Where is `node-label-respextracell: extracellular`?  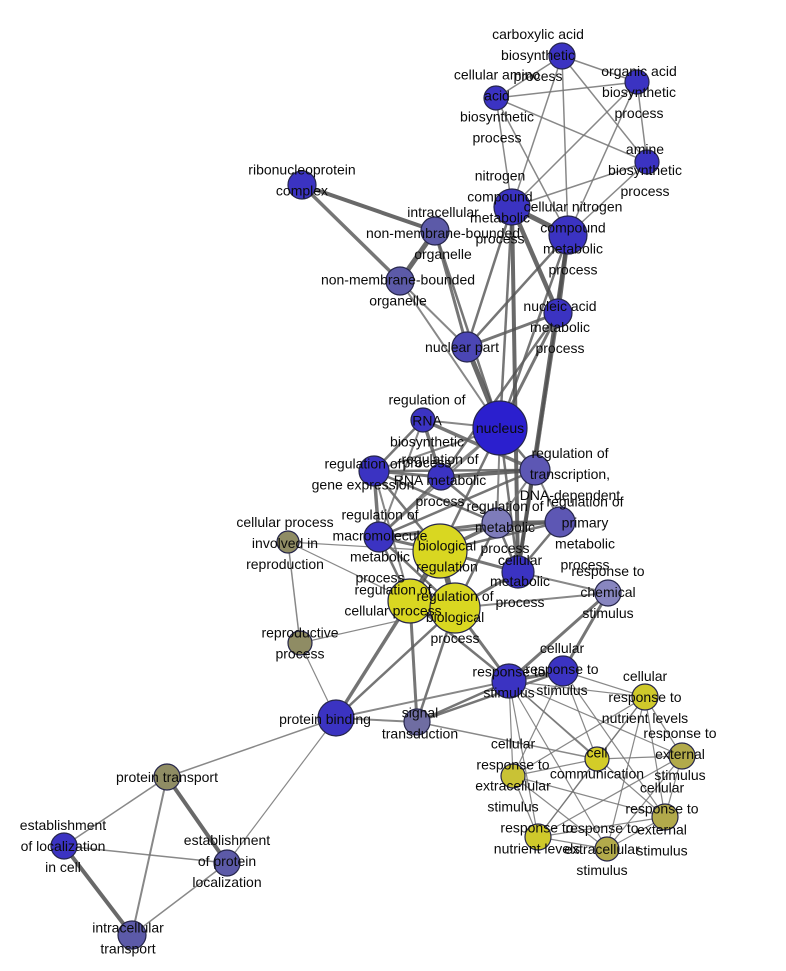 node-label-respextracell: extracellular is located at coordinates (602, 849).